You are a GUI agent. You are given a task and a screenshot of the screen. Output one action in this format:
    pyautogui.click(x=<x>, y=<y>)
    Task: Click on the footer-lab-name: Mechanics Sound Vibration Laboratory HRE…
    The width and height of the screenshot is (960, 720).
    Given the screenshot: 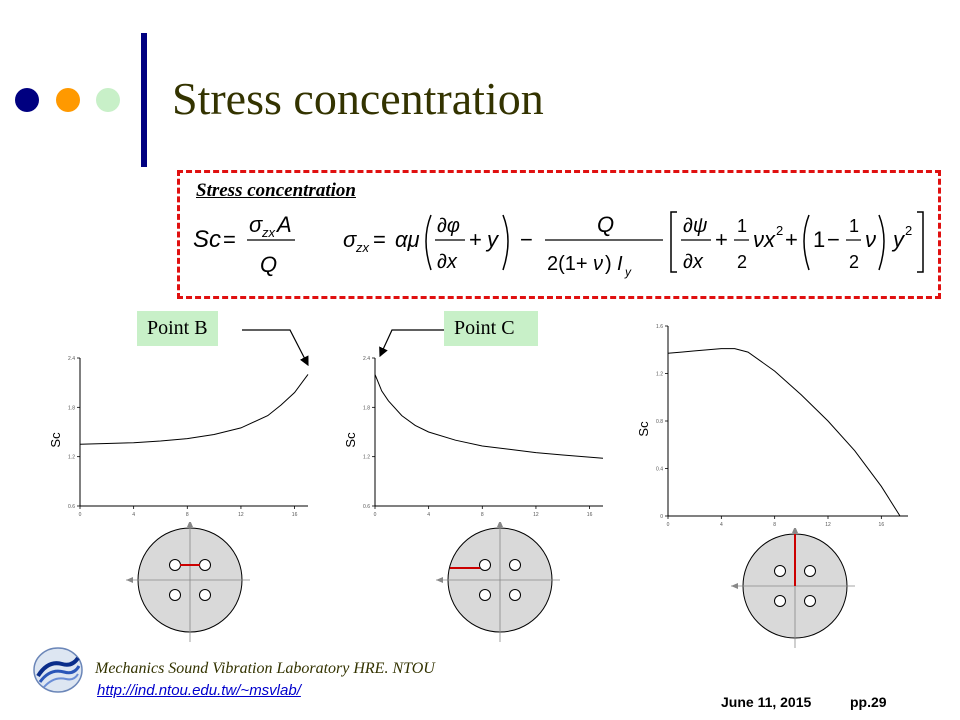 What is the action you would take?
    pyautogui.click(x=265, y=668)
    